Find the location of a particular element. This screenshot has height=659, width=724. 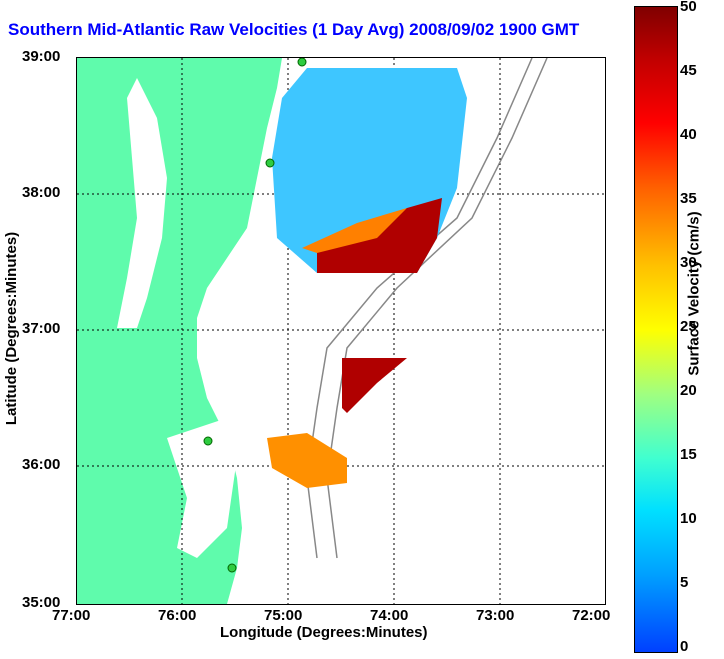

colorbar-label: Surface Velocity (cm/s) is located at coordinates (694, 293).